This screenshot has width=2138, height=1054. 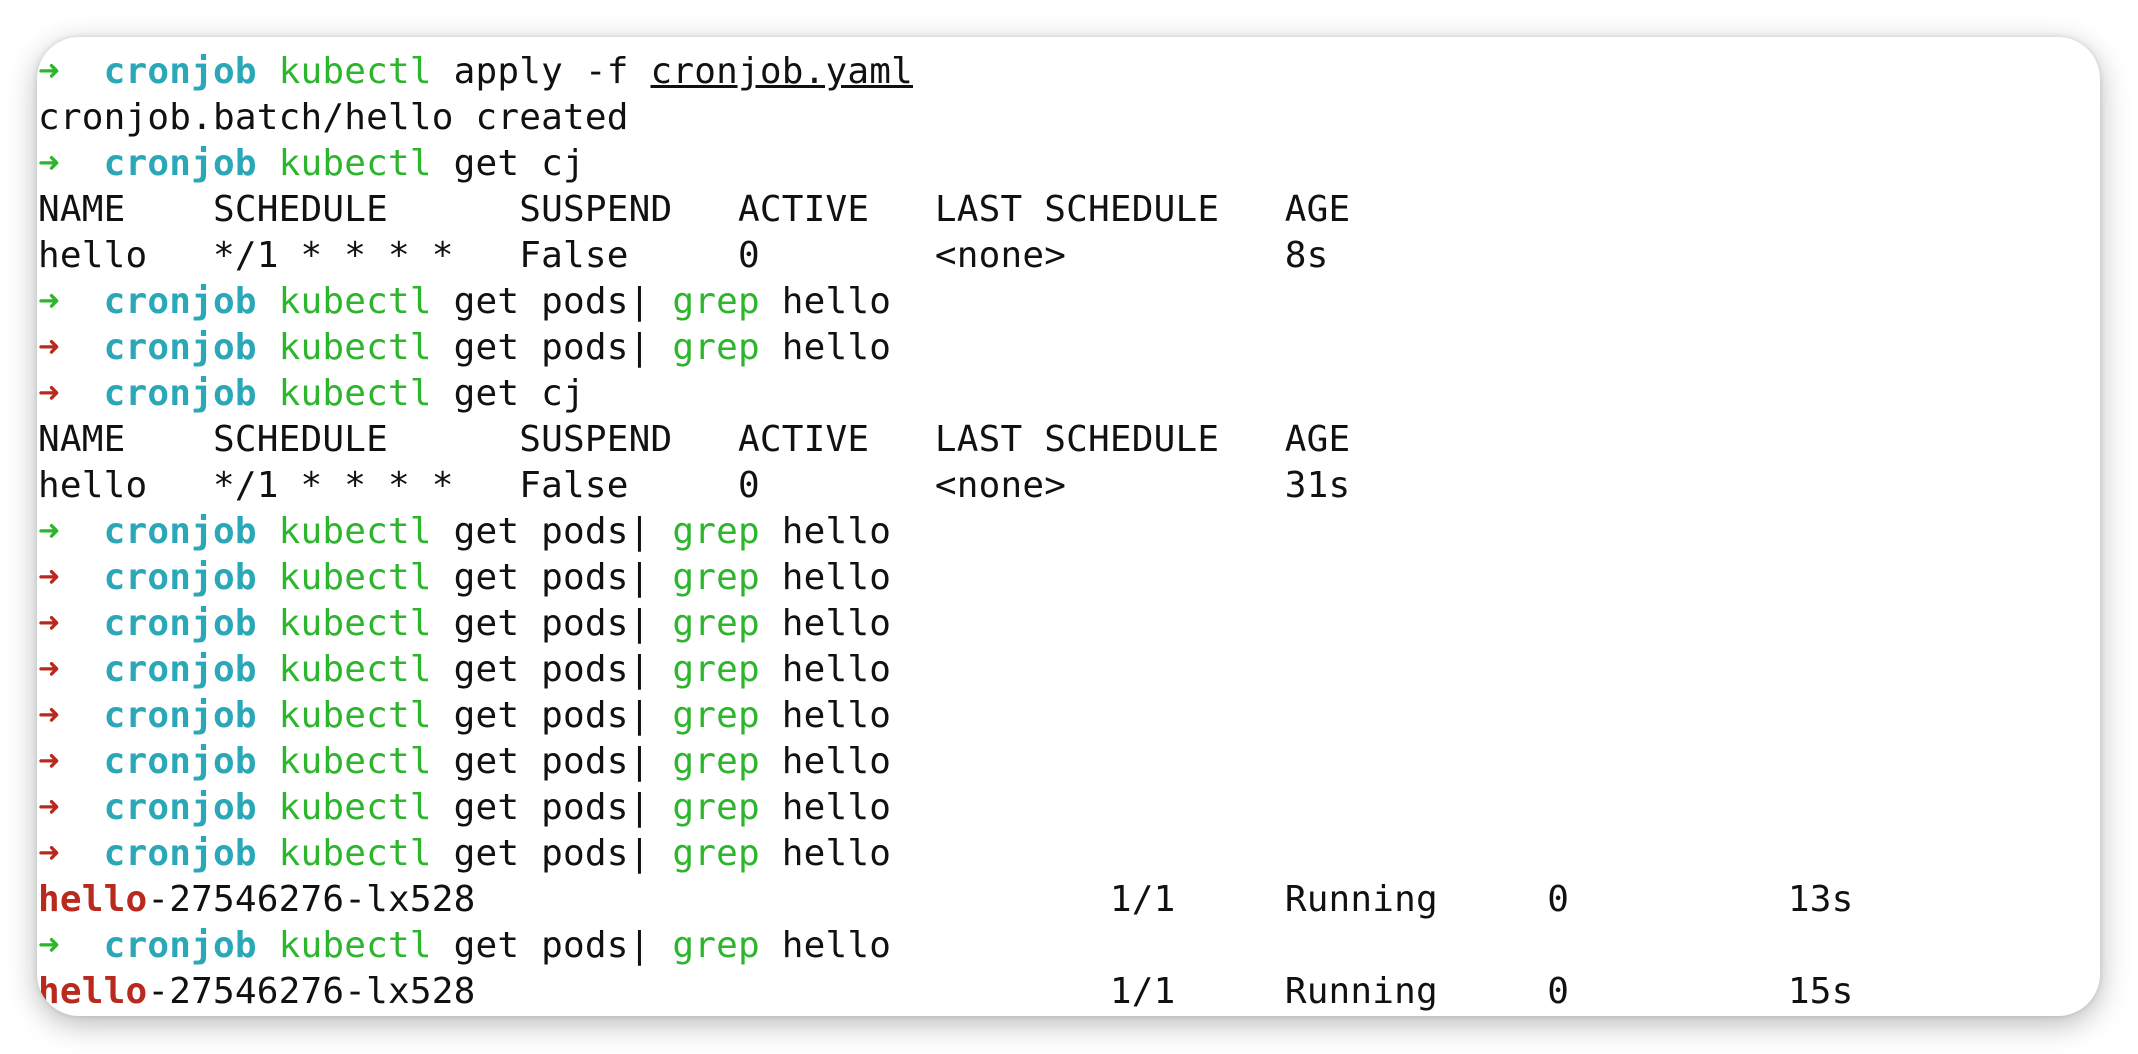 I want to click on output-text: hello */1 * * * * False 0 <none> 31s, so click(x=694, y=485).